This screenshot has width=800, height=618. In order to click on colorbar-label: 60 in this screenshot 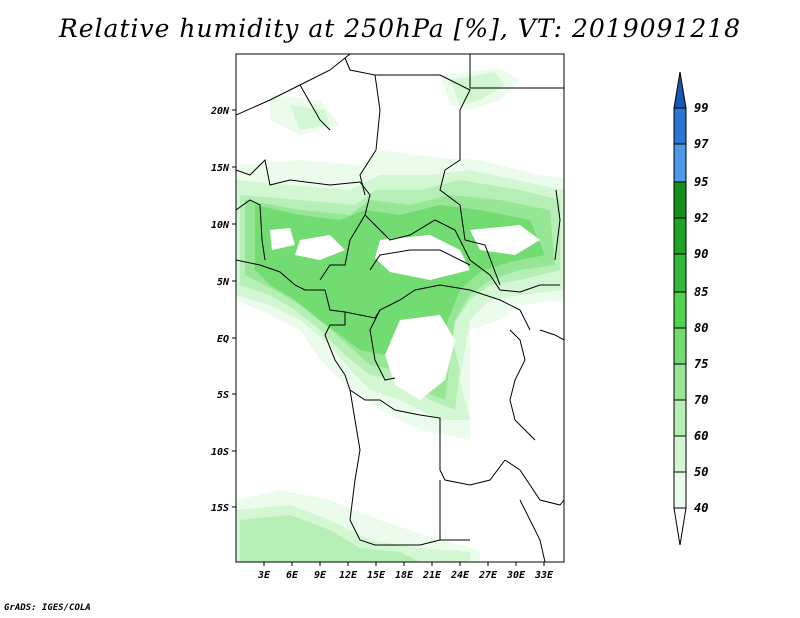, I will do `click(701, 436)`.